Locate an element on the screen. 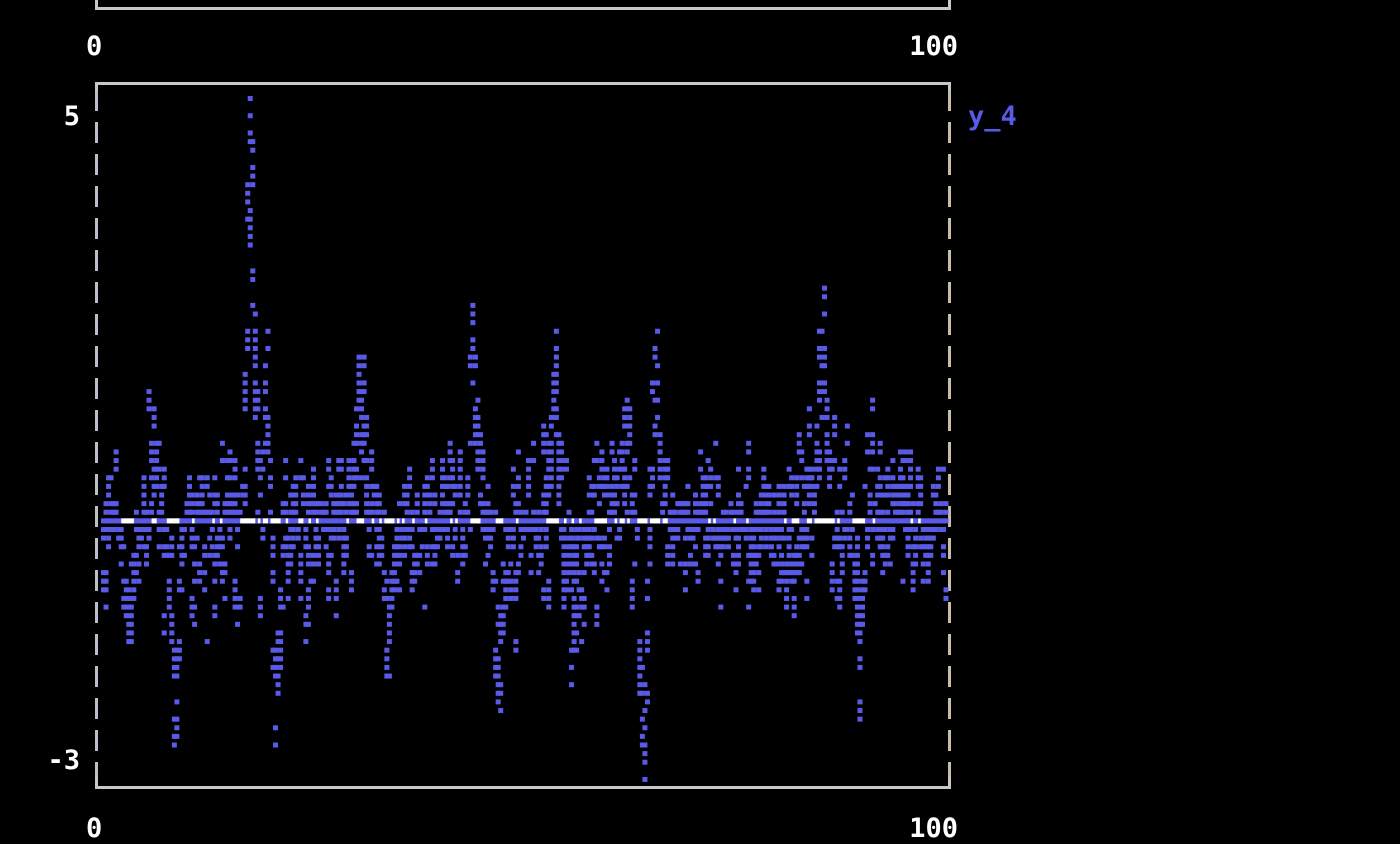 This screenshot has height=844, width=1400. upper-panel-right-corner is located at coordinates (949, 5).